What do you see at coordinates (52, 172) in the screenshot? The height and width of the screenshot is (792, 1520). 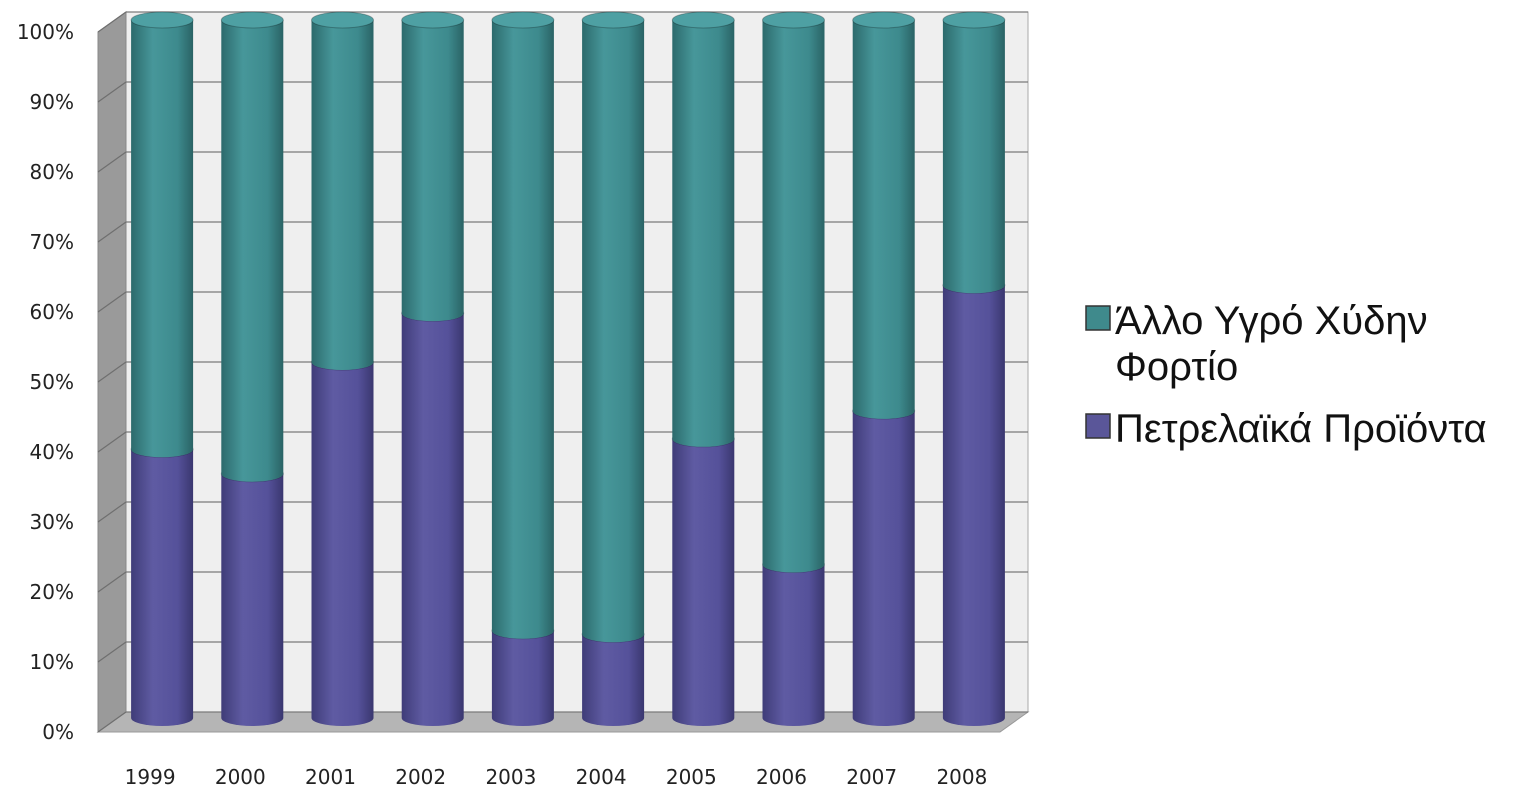 I see `y-tick-label: 80%` at bounding box center [52, 172].